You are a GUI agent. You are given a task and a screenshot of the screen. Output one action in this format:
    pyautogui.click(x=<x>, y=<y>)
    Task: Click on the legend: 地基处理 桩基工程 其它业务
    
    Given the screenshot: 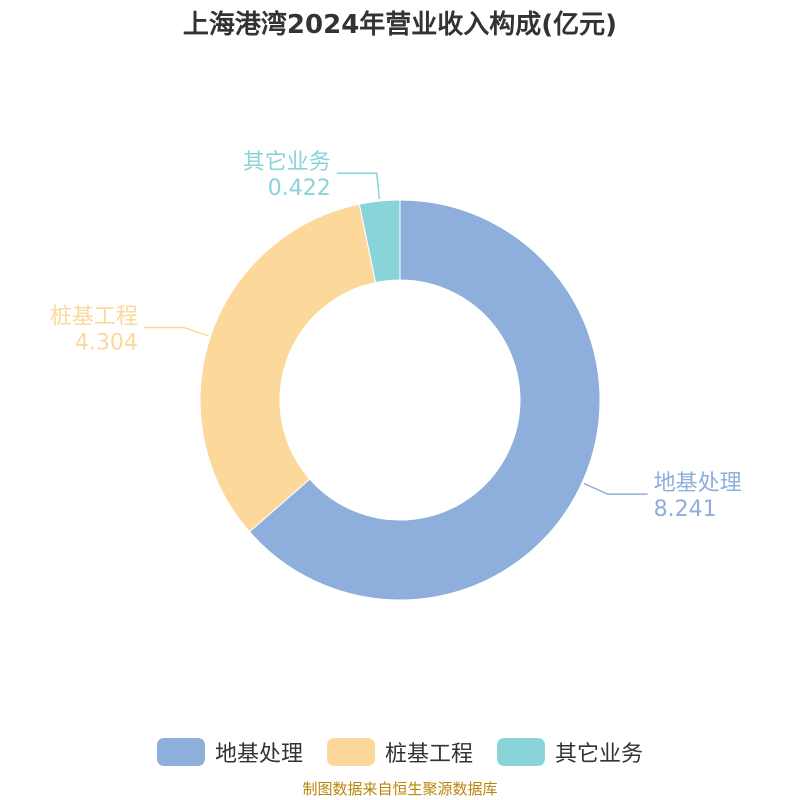 What is the action you would take?
    pyautogui.click(x=400, y=752)
    